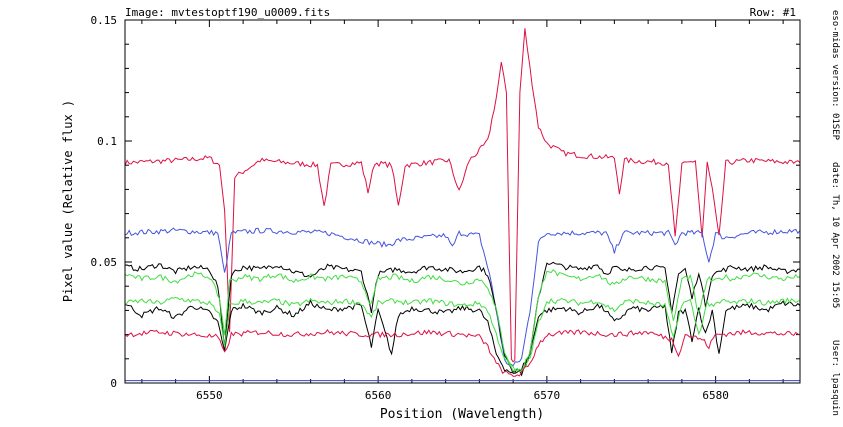 The width and height of the screenshot is (843, 427). What do you see at coordinates (107, 141) in the screenshot?
I see `y-tick-label: 0.1` at bounding box center [107, 141].